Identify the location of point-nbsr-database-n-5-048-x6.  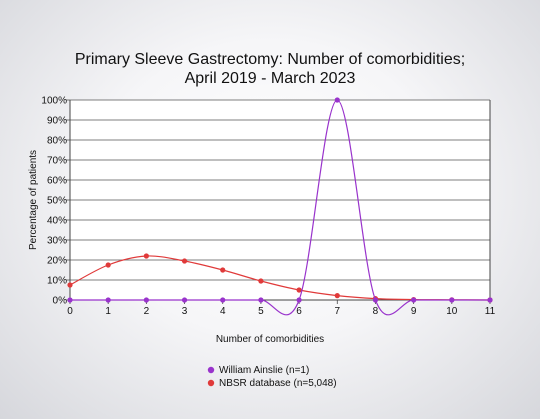
(299, 290).